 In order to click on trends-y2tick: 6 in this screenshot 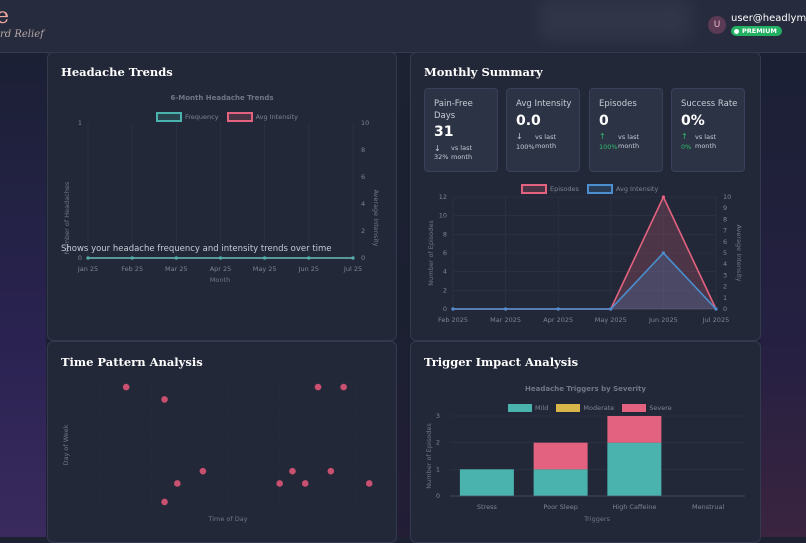, I will do `click(363, 177)`.